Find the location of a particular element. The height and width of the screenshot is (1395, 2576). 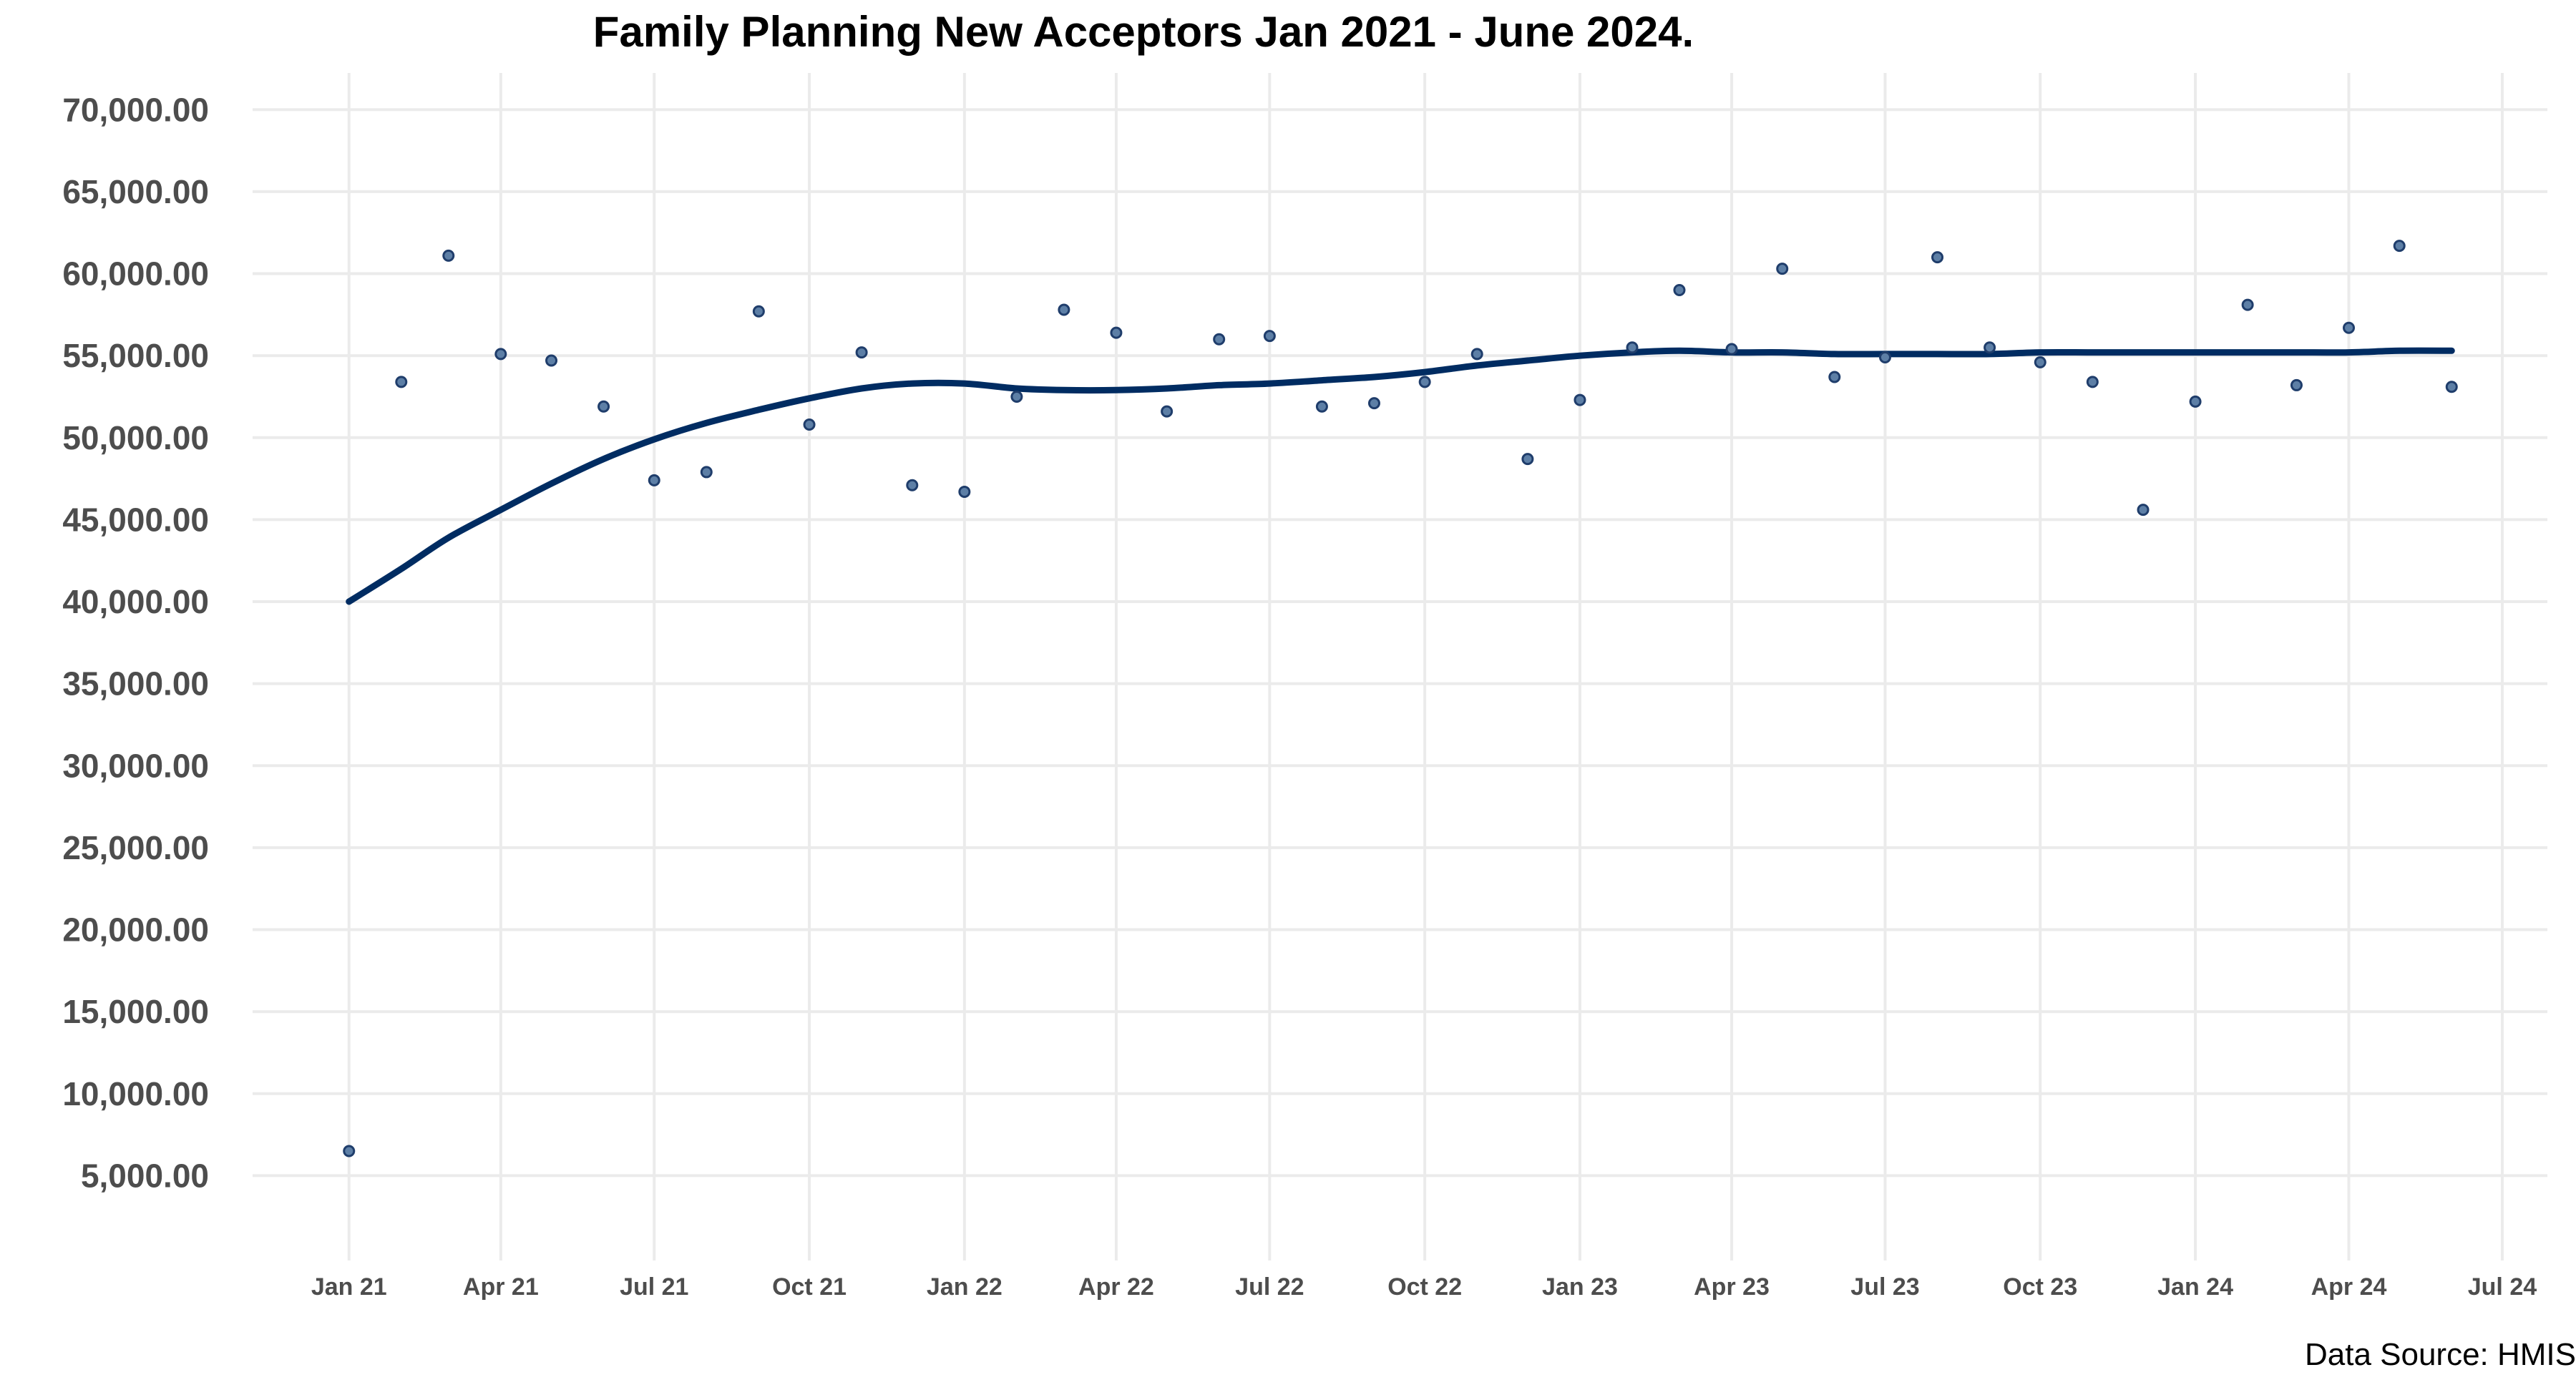

y-tick-label: 45,000.00 is located at coordinates (135, 519).